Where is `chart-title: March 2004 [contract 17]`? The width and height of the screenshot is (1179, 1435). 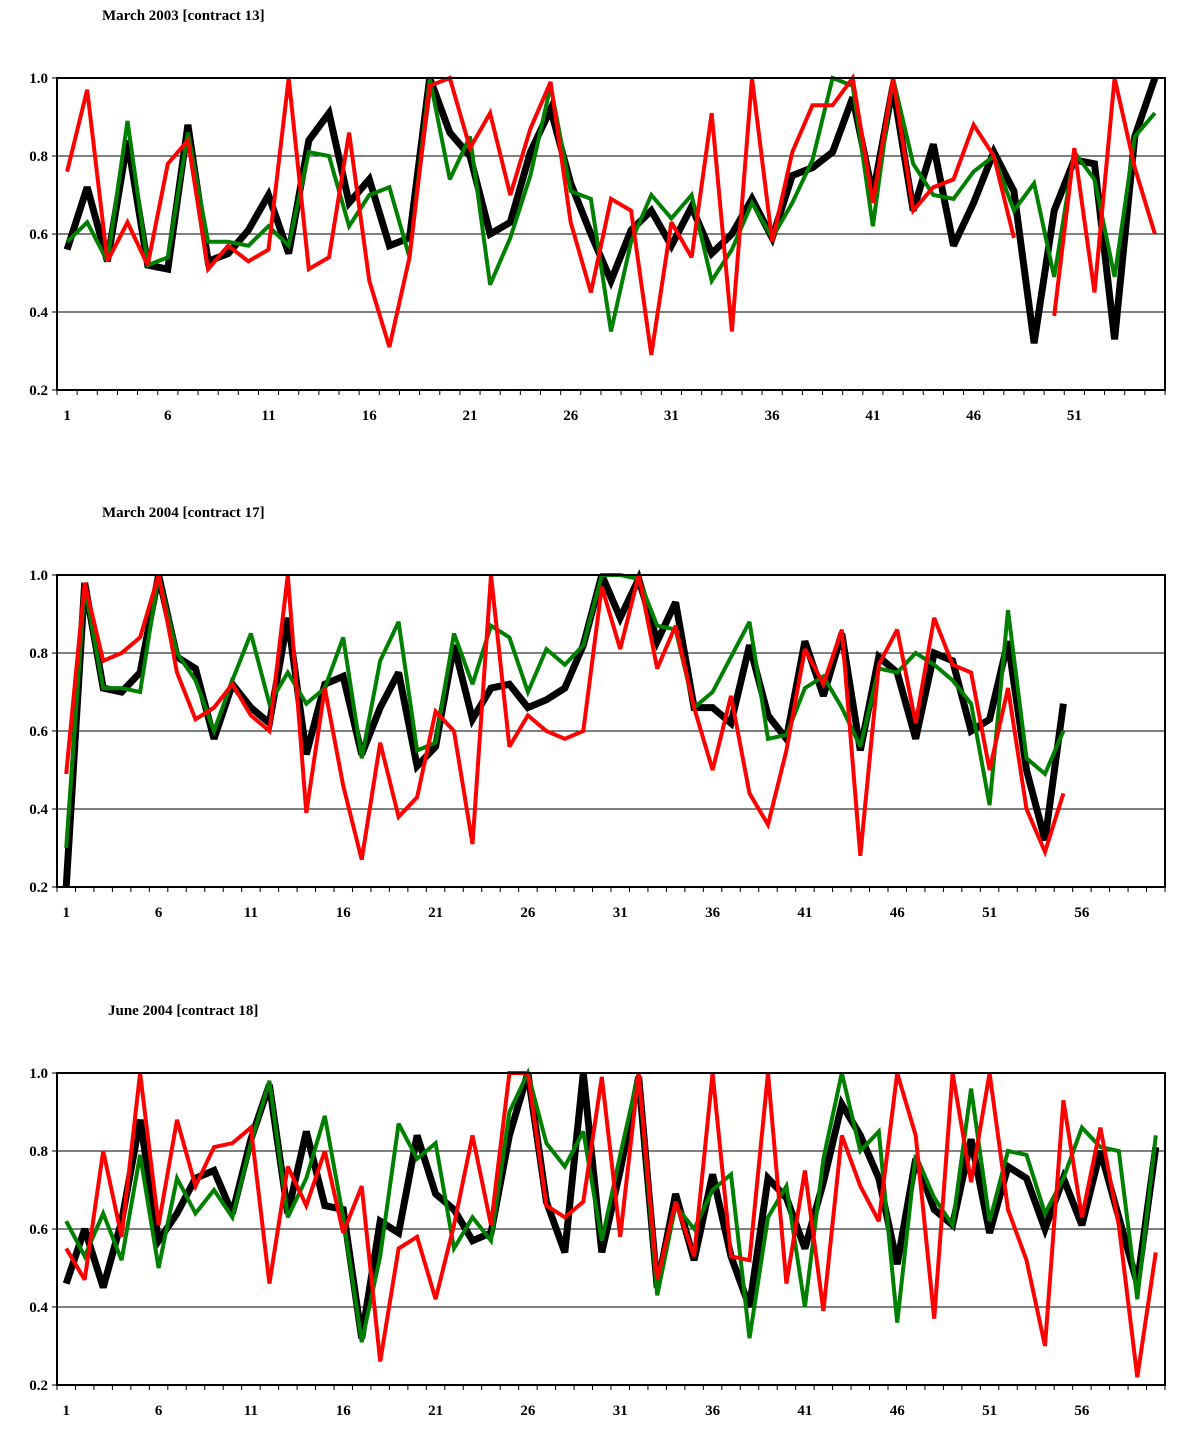
chart-title: March 2004 [contract 17] is located at coordinates (183, 513).